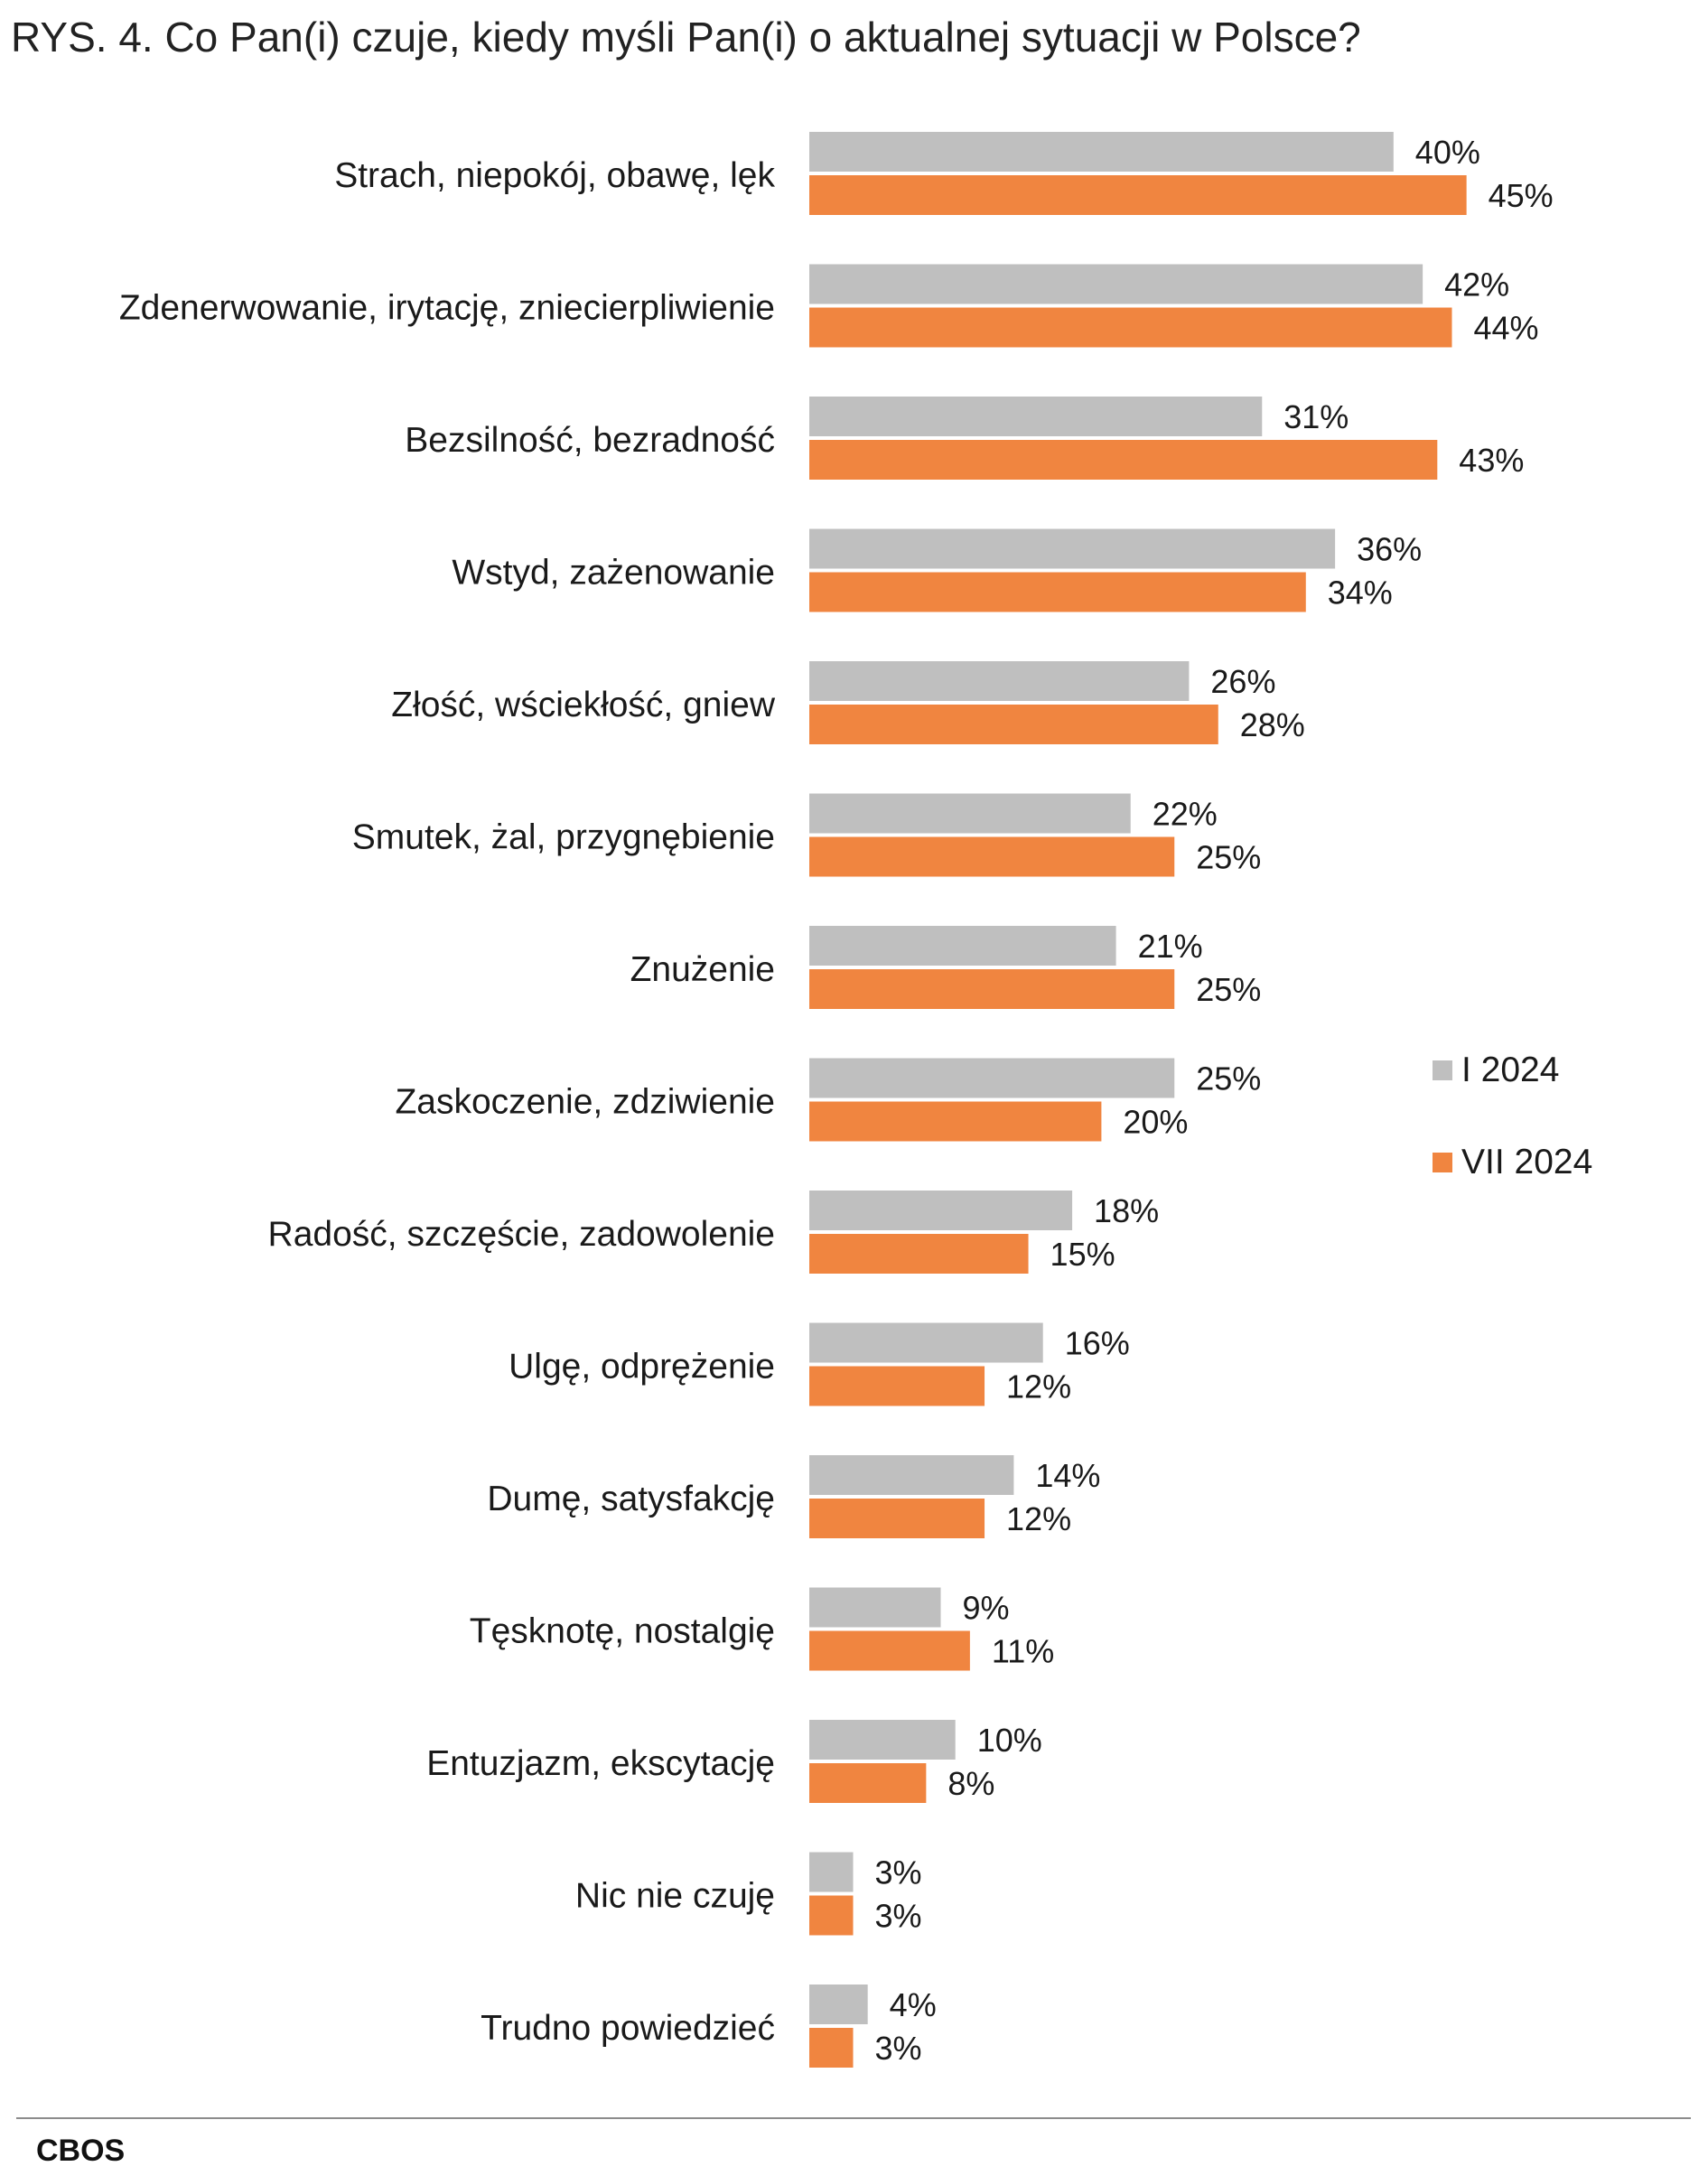 The height and width of the screenshot is (2176, 1708). I want to click on value-label: 8%, so click(970, 1784).